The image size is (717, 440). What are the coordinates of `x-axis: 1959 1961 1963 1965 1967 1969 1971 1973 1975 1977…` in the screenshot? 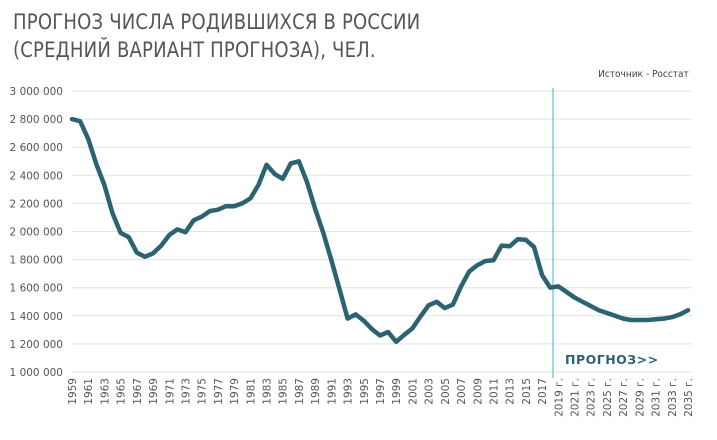 It's located at (381, 397).